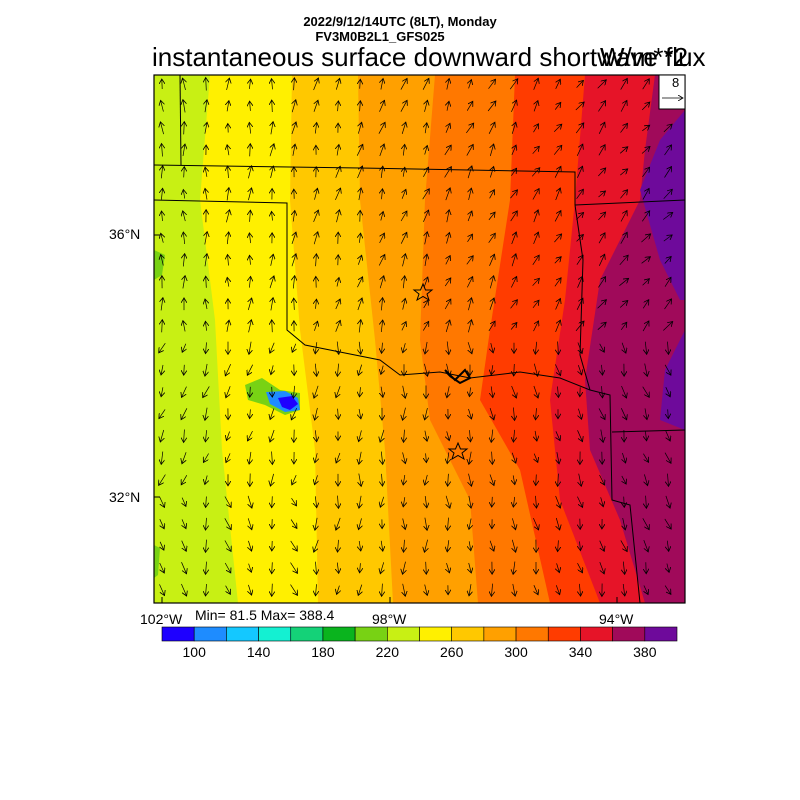 The height and width of the screenshot is (800, 800). Describe the element at coordinates (458, 451) in the screenshot. I see `star-marker` at that location.